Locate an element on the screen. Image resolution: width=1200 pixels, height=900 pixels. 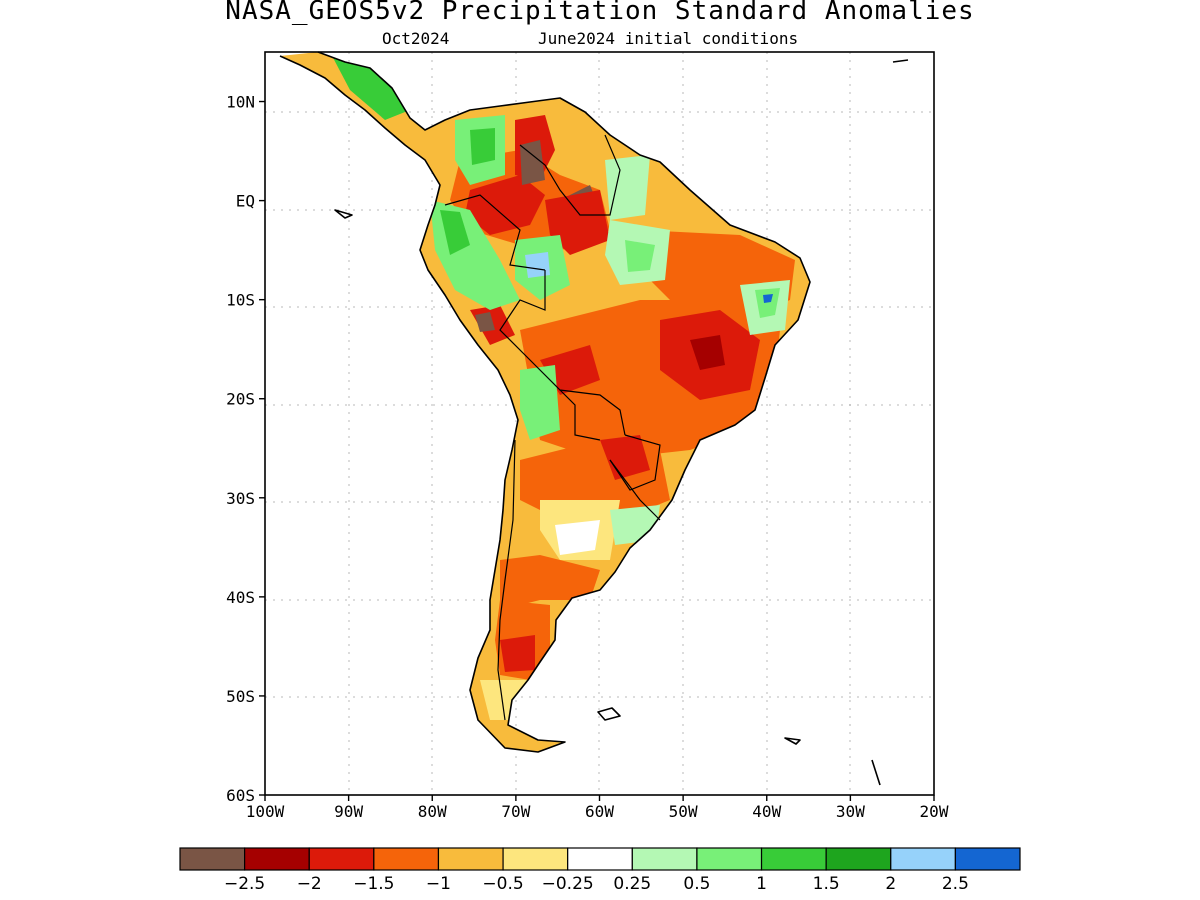
anomaly-west-amazon-max is located at coordinates (537, 265).